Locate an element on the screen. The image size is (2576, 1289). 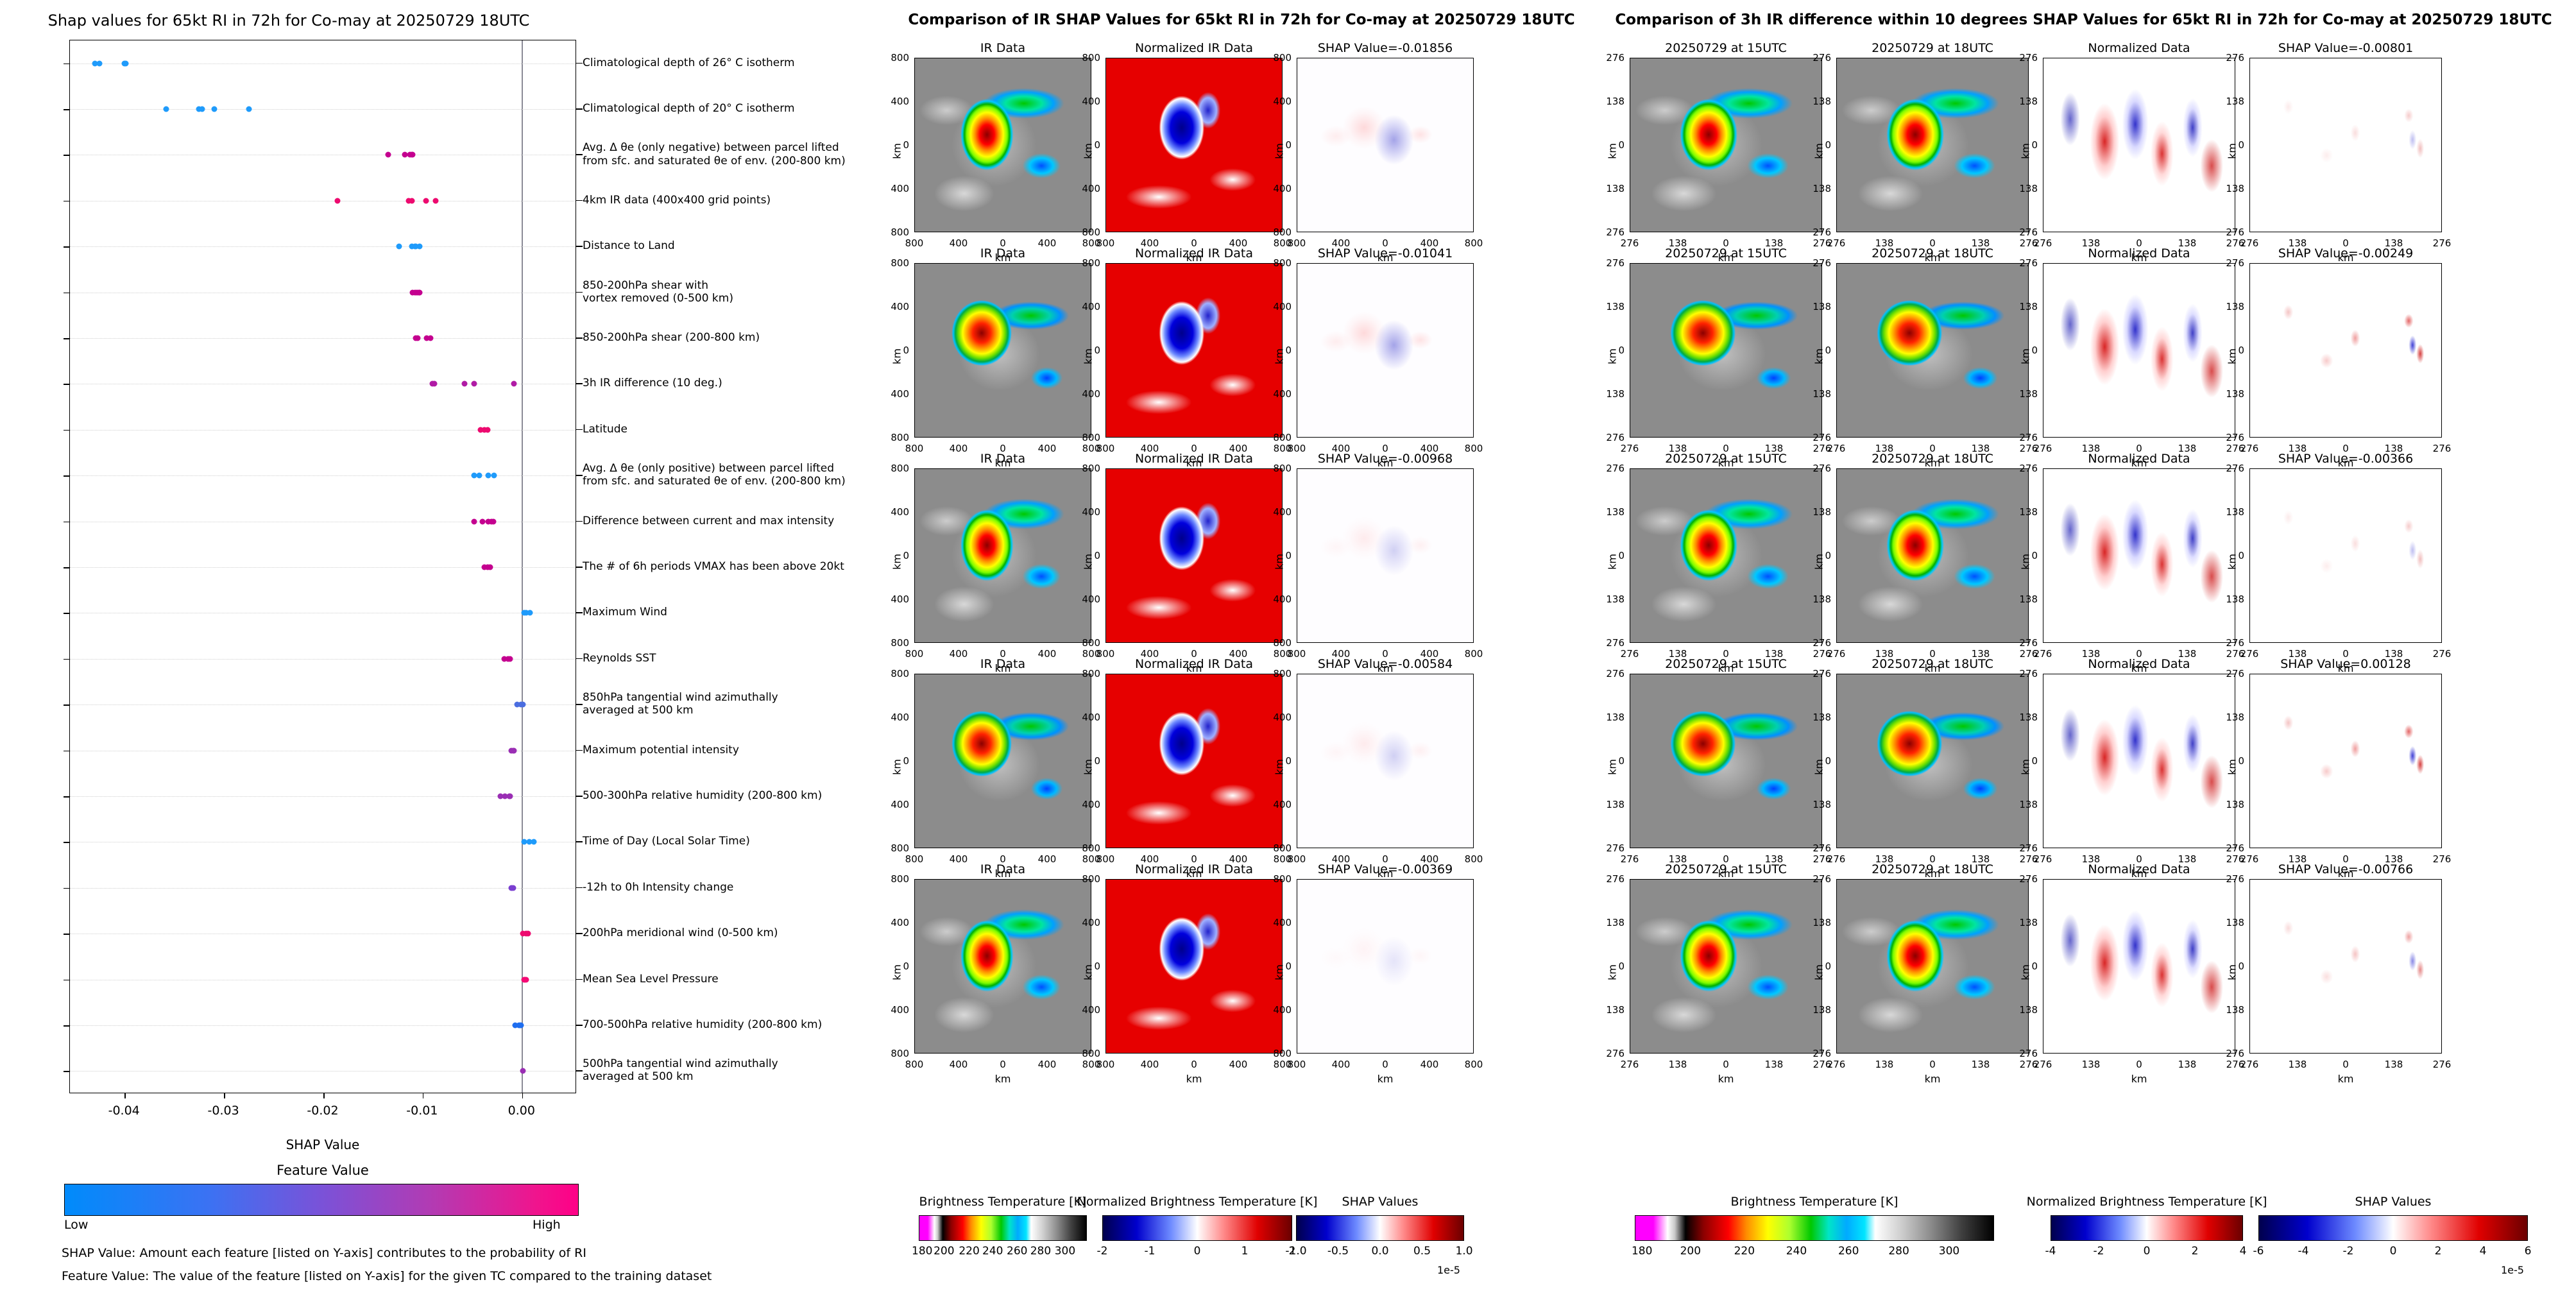
feature-value-colorbar is located at coordinates (321, 1200).